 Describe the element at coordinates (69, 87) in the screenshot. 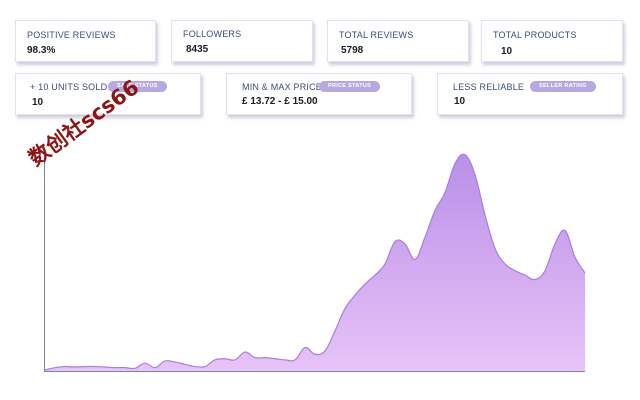

I see `stat-label: + 10 UNITS SOLD` at that location.